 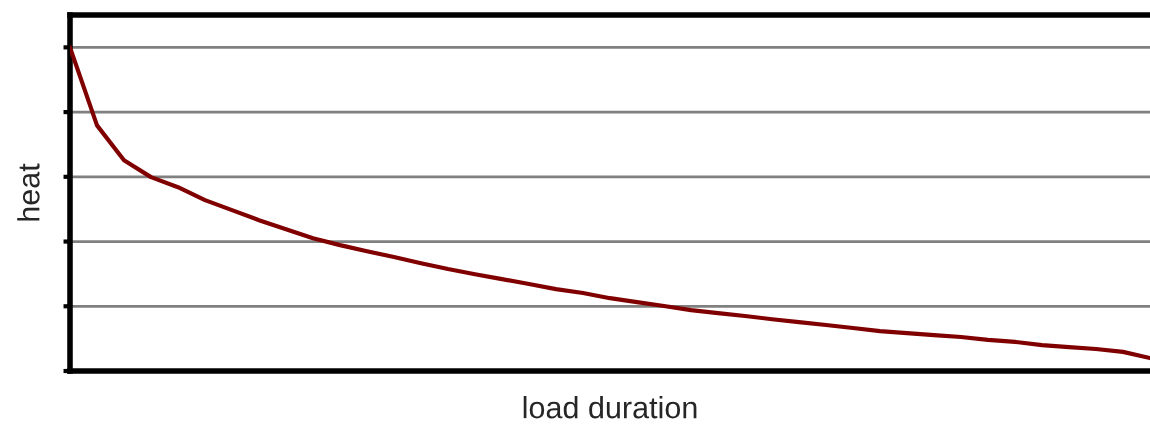 What do you see at coordinates (610, 407) in the screenshot?
I see `x-axis-title: load duration` at bounding box center [610, 407].